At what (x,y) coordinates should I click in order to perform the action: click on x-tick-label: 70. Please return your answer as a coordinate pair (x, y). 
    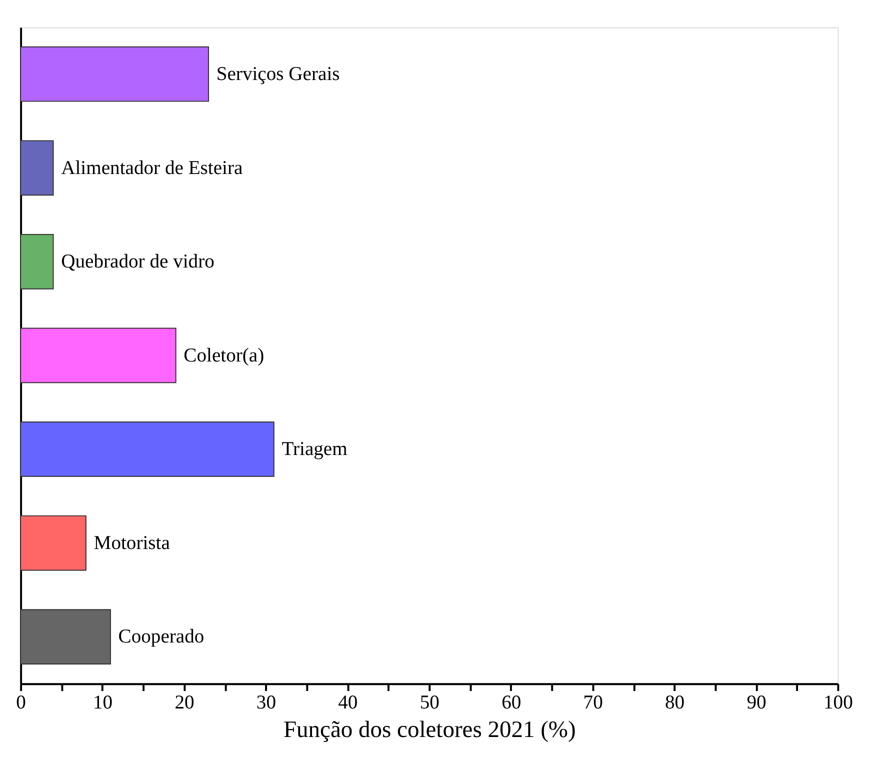
    Looking at the image, I should click on (593, 703).